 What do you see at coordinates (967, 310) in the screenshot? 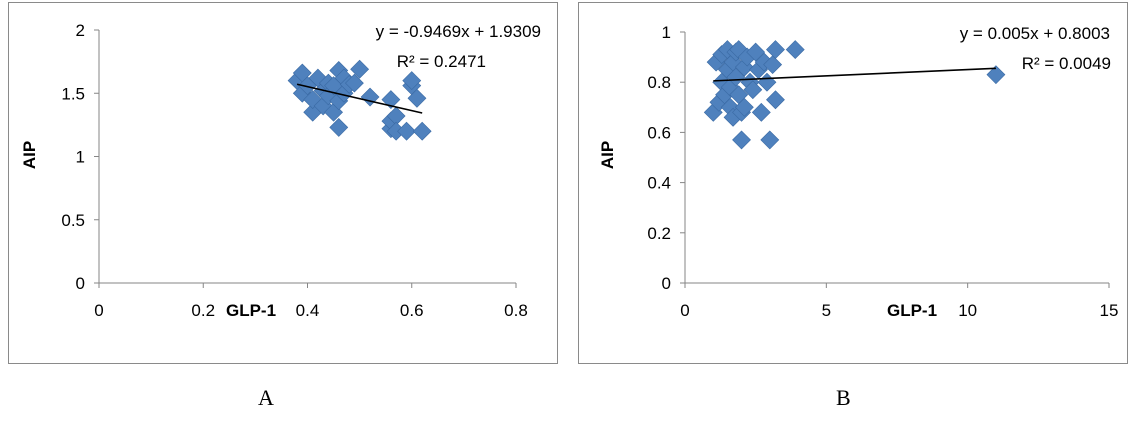
I see `x-tick-label: 10` at bounding box center [967, 310].